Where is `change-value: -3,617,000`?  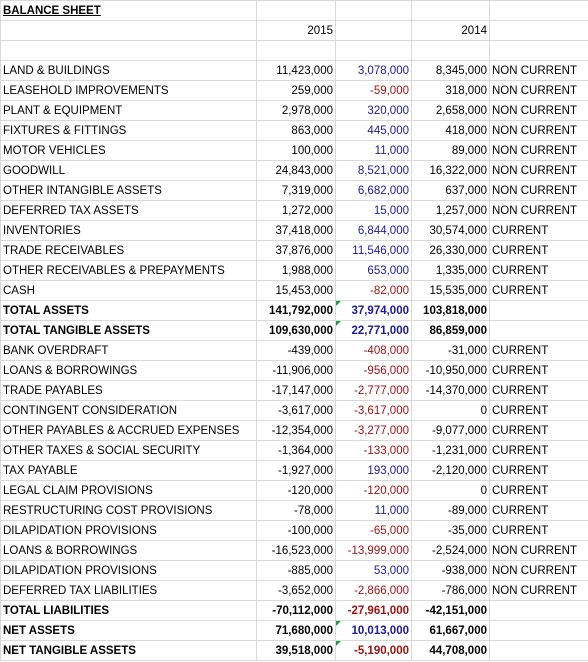 change-value: -3,617,000 is located at coordinates (373, 410).